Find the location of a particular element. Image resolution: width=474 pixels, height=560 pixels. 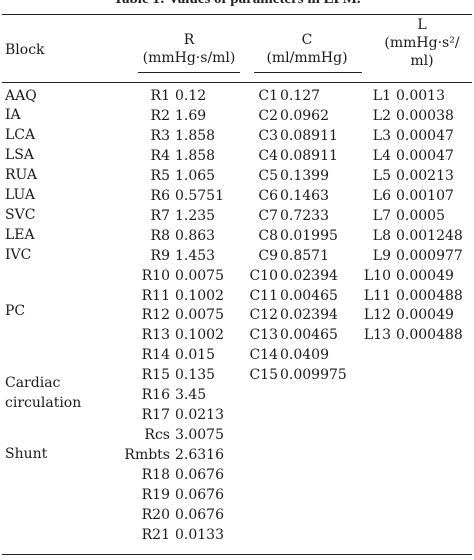

c-param-name: C13 is located at coordinates (263, 335).